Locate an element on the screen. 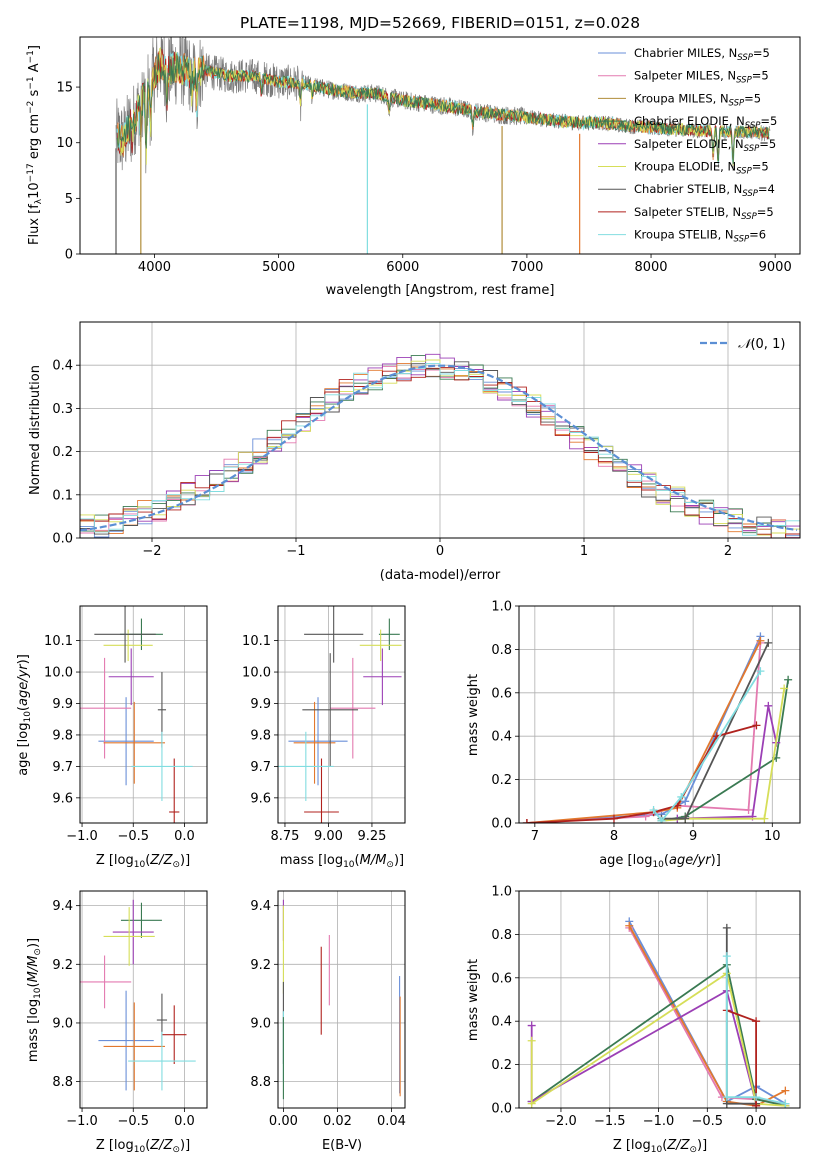 Image resolution: width=819 pixels, height=1170 pixels. label-part: Chabrier ELODIE, N is located at coordinates (689, 121).